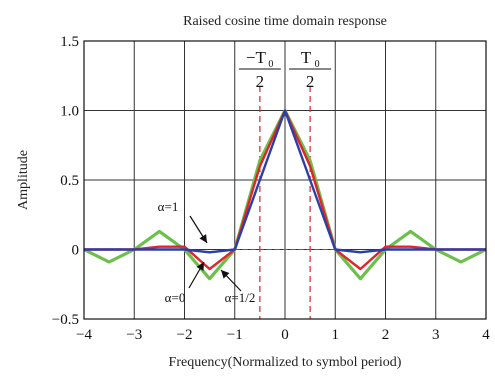 Image resolution: width=495 pixels, height=378 pixels. I want to click on y-tick-label: −0.5, so click(65, 320).